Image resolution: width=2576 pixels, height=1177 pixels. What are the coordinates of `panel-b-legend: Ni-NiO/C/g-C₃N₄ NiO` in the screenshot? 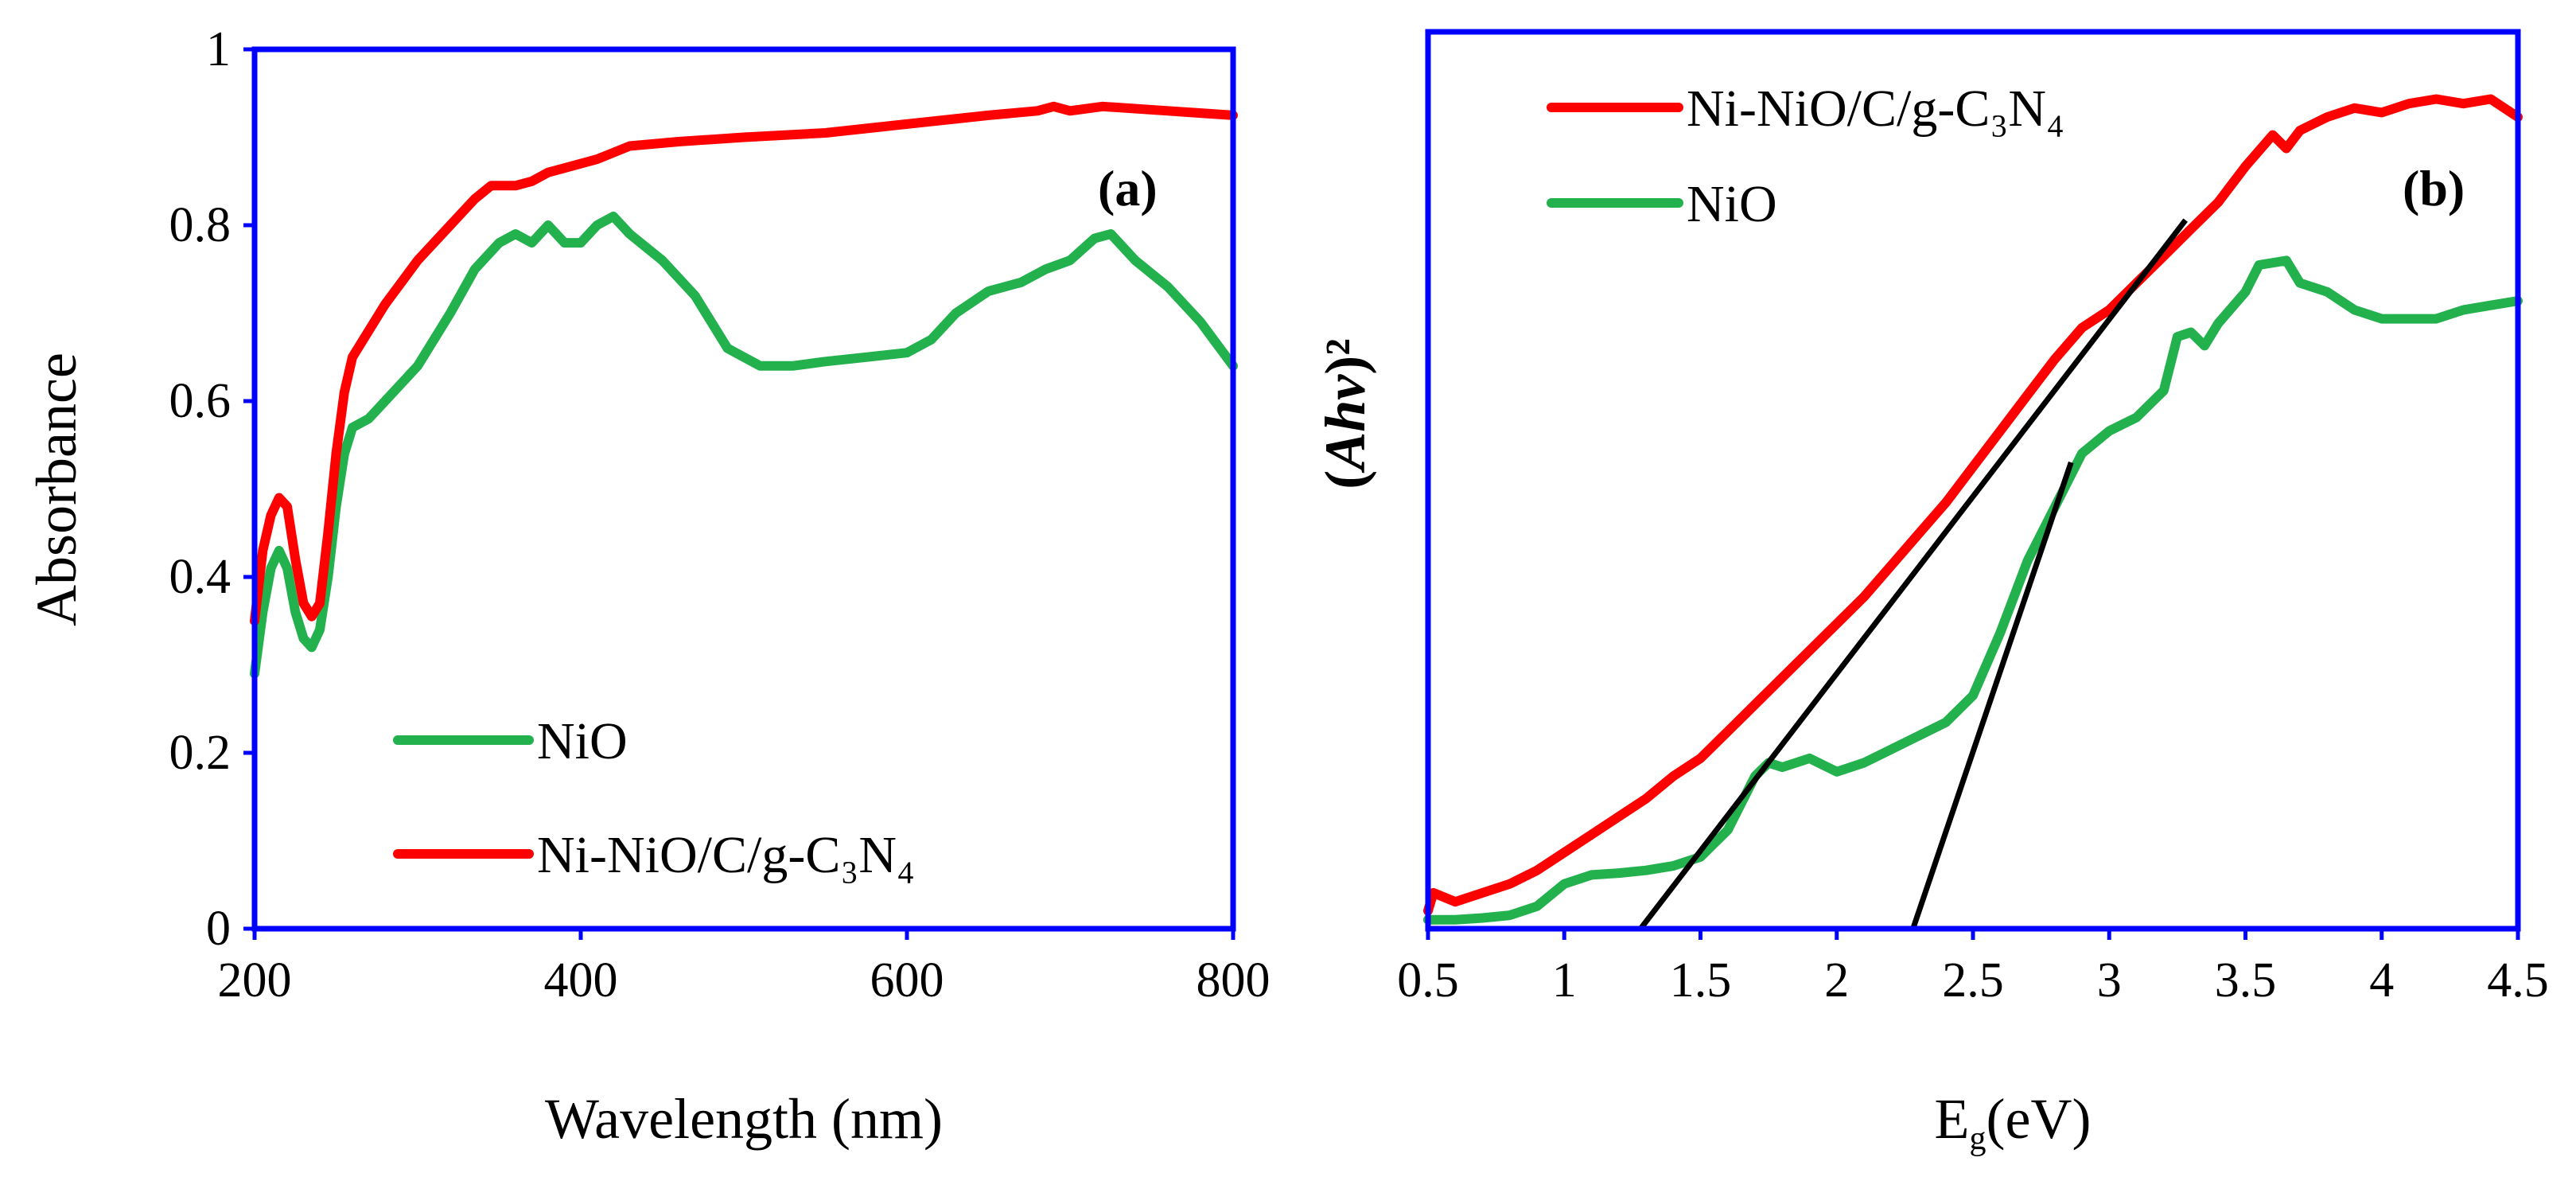 It's located at (1806, 156).